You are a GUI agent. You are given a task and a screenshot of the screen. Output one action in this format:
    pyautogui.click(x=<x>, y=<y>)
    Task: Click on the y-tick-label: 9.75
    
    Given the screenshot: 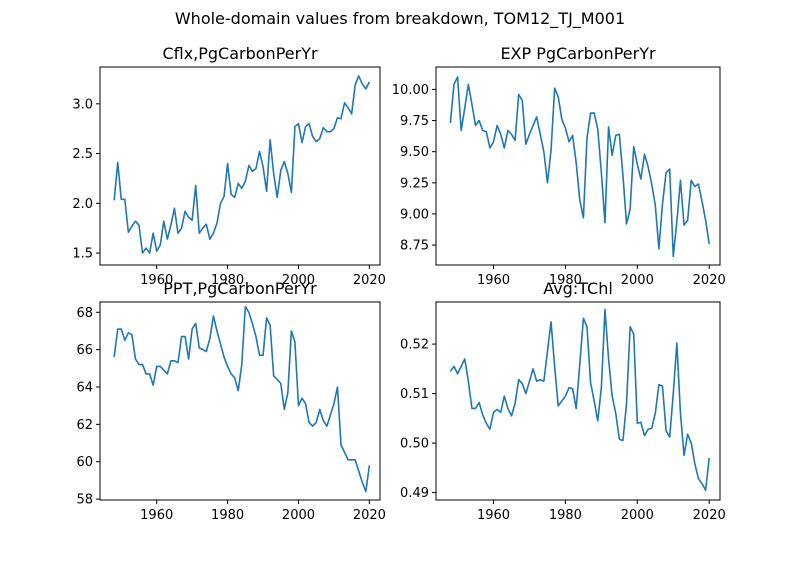 What is the action you would take?
    pyautogui.click(x=414, y=121)
    